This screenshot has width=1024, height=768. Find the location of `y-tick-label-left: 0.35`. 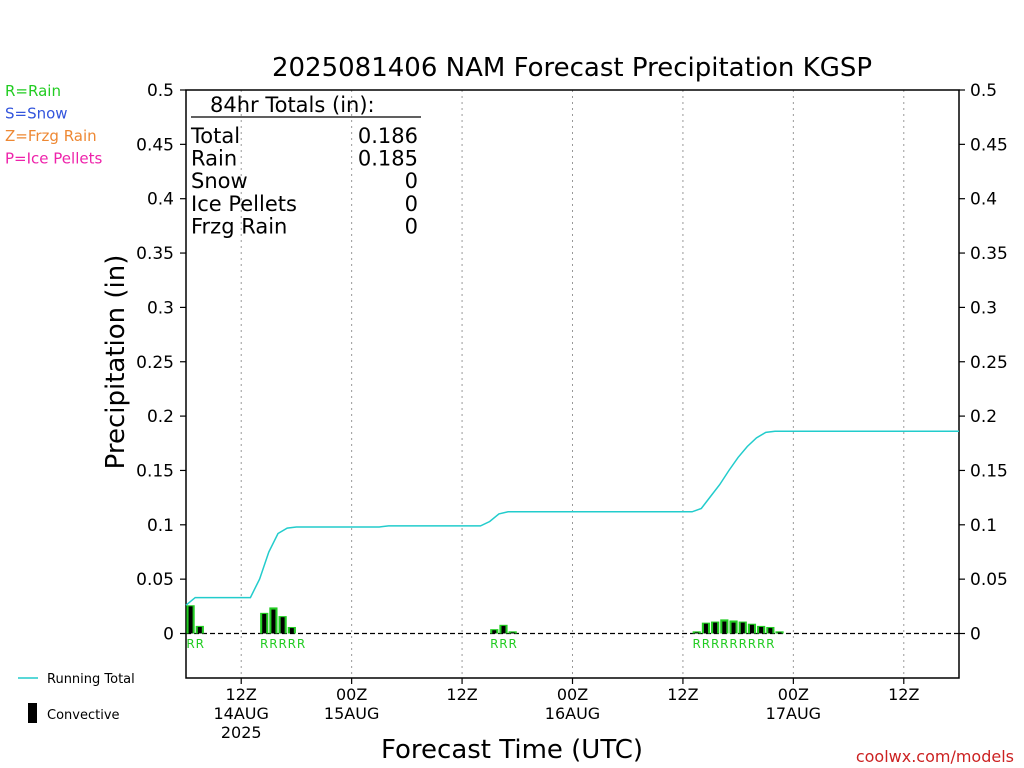

y-tick-label-left: 0.35 is located at coordinates (155, 254).